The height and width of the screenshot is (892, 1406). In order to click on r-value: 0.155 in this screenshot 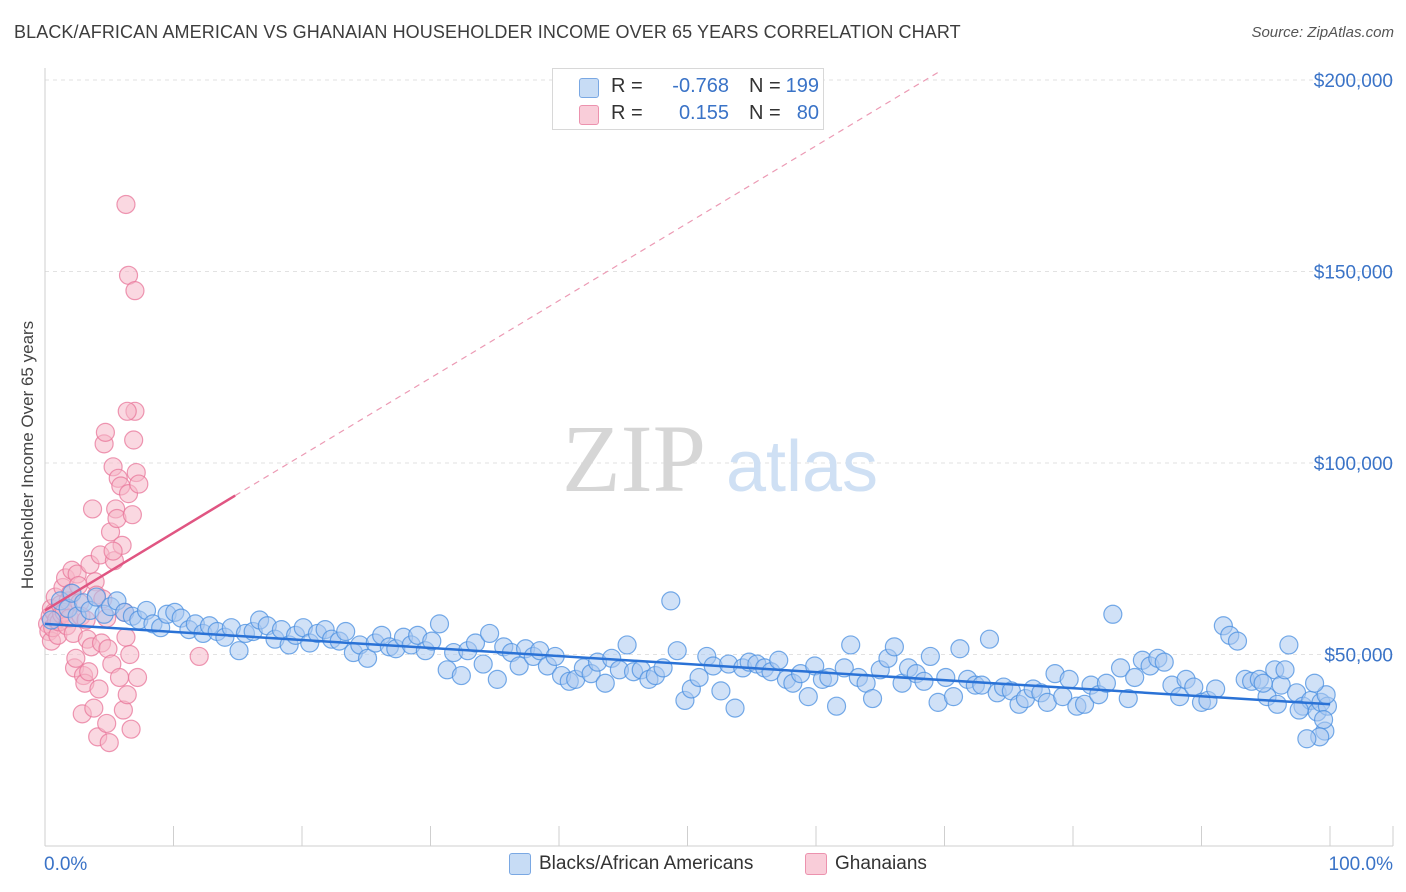, I will do `click(703, 113)`.